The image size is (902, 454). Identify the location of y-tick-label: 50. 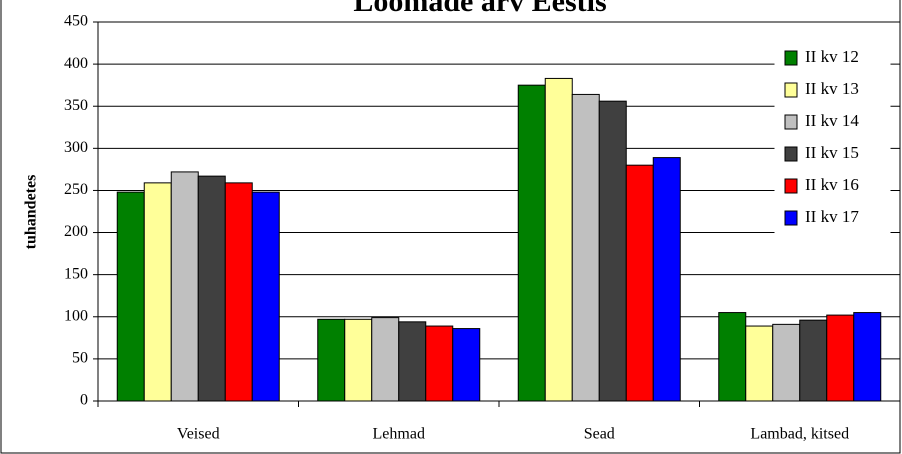
(80, 358).